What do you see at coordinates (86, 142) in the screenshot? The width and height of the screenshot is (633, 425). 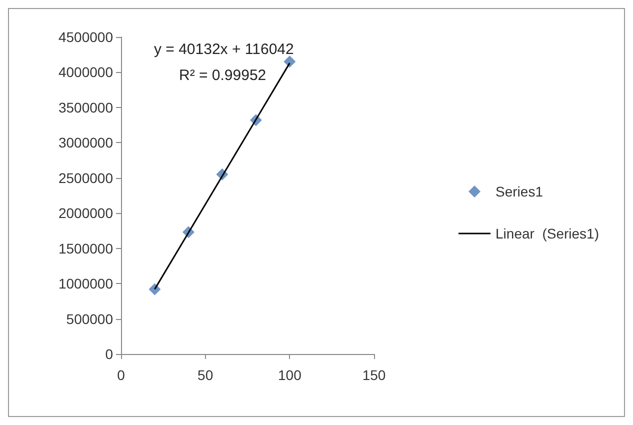 I see `y-tick-label: 3000000` at bounding box center [86, 142].